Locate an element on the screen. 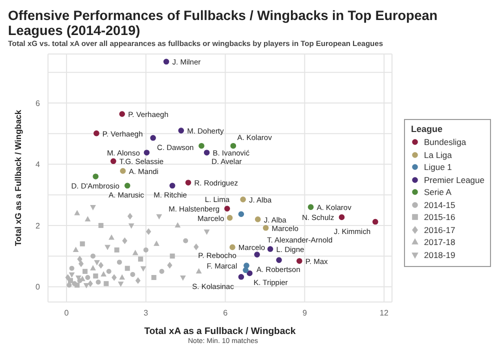  legend-label: Ligue 1 is located at coordinates (438, 167).